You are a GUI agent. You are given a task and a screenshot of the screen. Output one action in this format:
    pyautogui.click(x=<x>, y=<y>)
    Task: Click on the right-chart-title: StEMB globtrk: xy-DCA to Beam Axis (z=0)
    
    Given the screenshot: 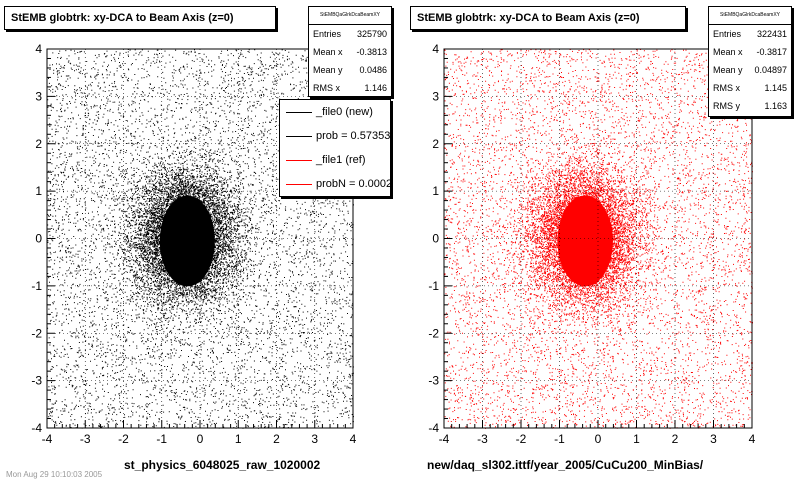 What is the action you would take?
    pyautogui.click(x=548, y=18)
    